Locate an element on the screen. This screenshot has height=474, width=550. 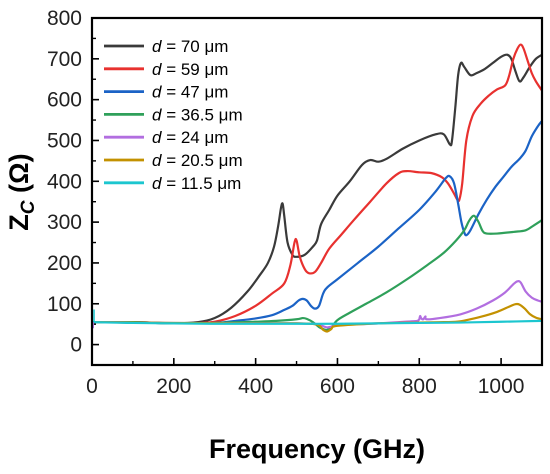
legend-item: d = 24 μm is located at coordinates (166, 137).